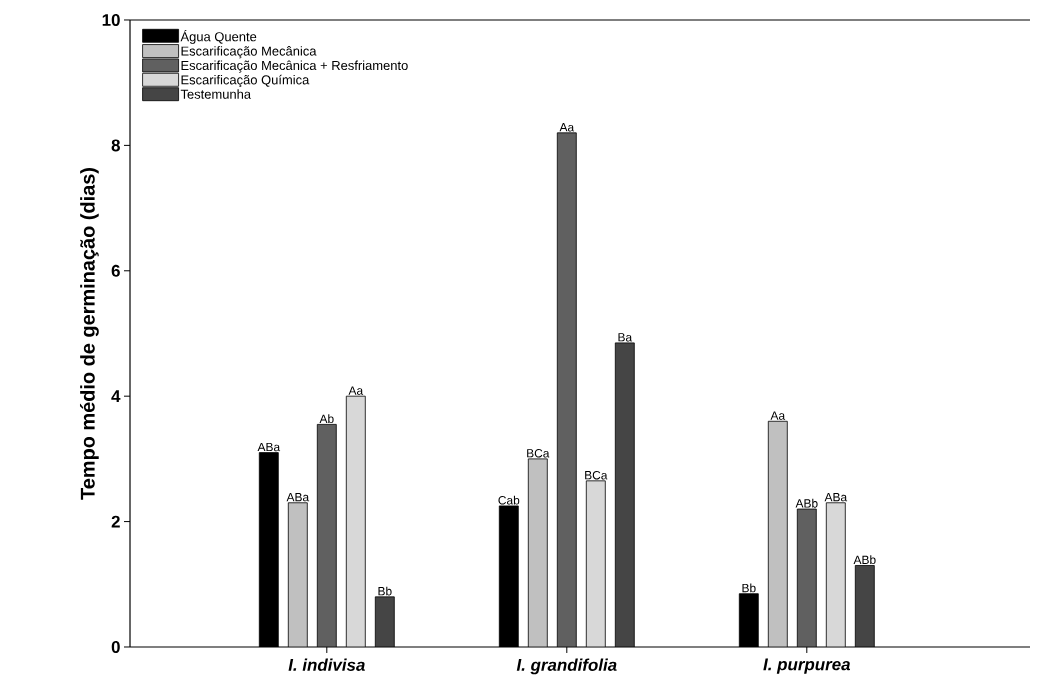 The width and height of the screenshot is (1043, 696). Describe the element at coordinates (294, 66) in the screenshot. I see `legend-label: Escarificação Mecânica + Resfriamento` at that location.